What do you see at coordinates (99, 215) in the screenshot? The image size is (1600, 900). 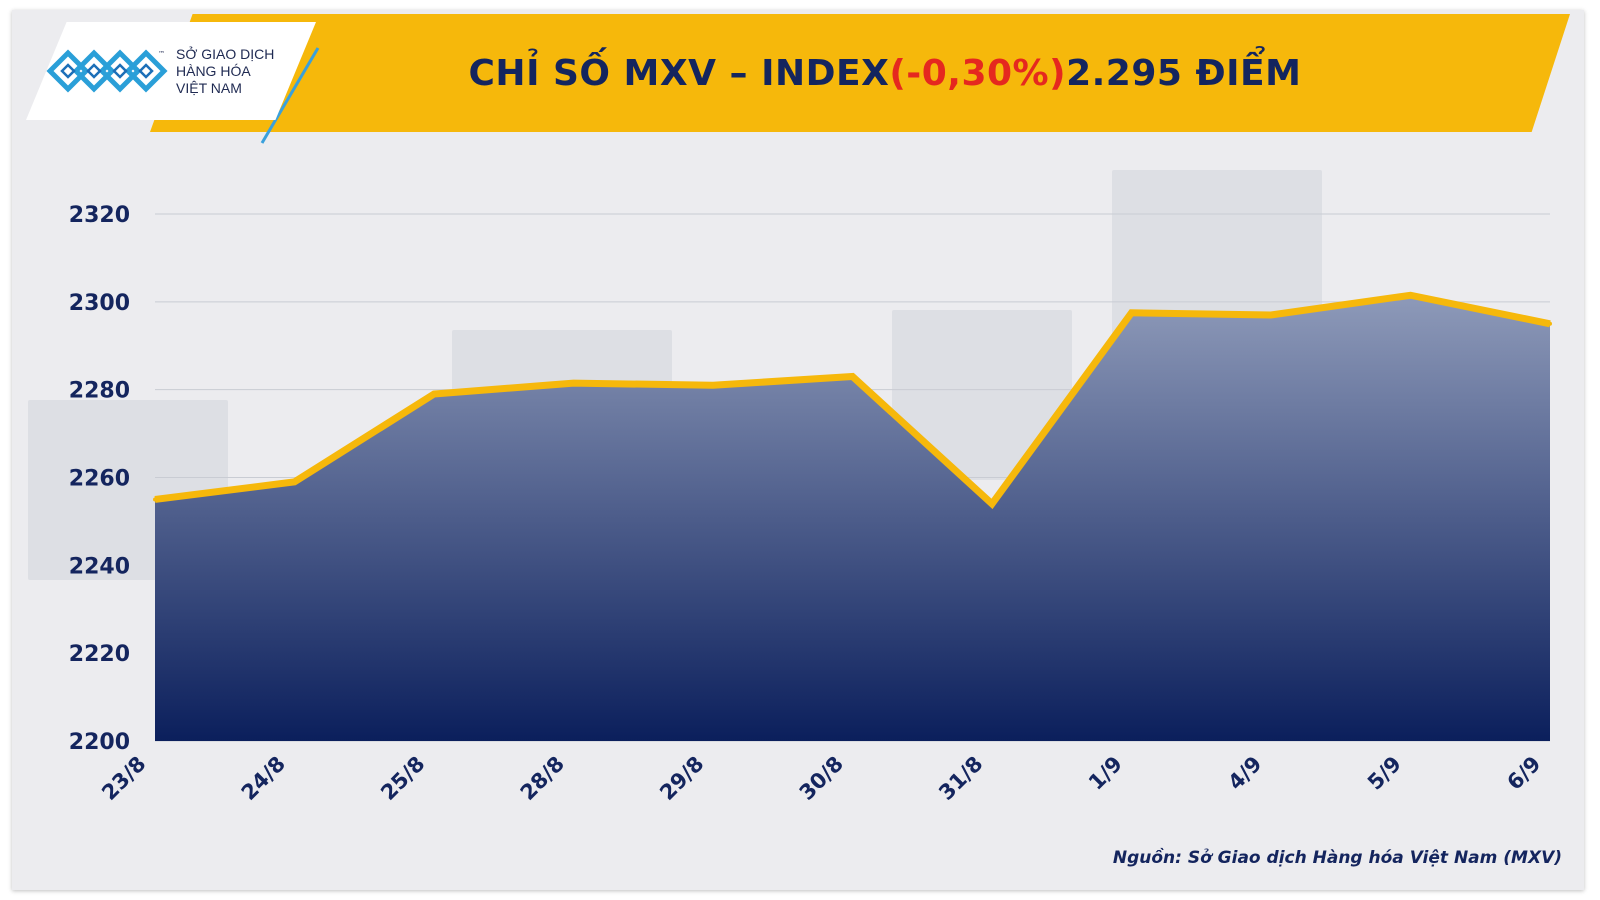 I see `y-tick-label: 2320` at bounding box center [99, 215].